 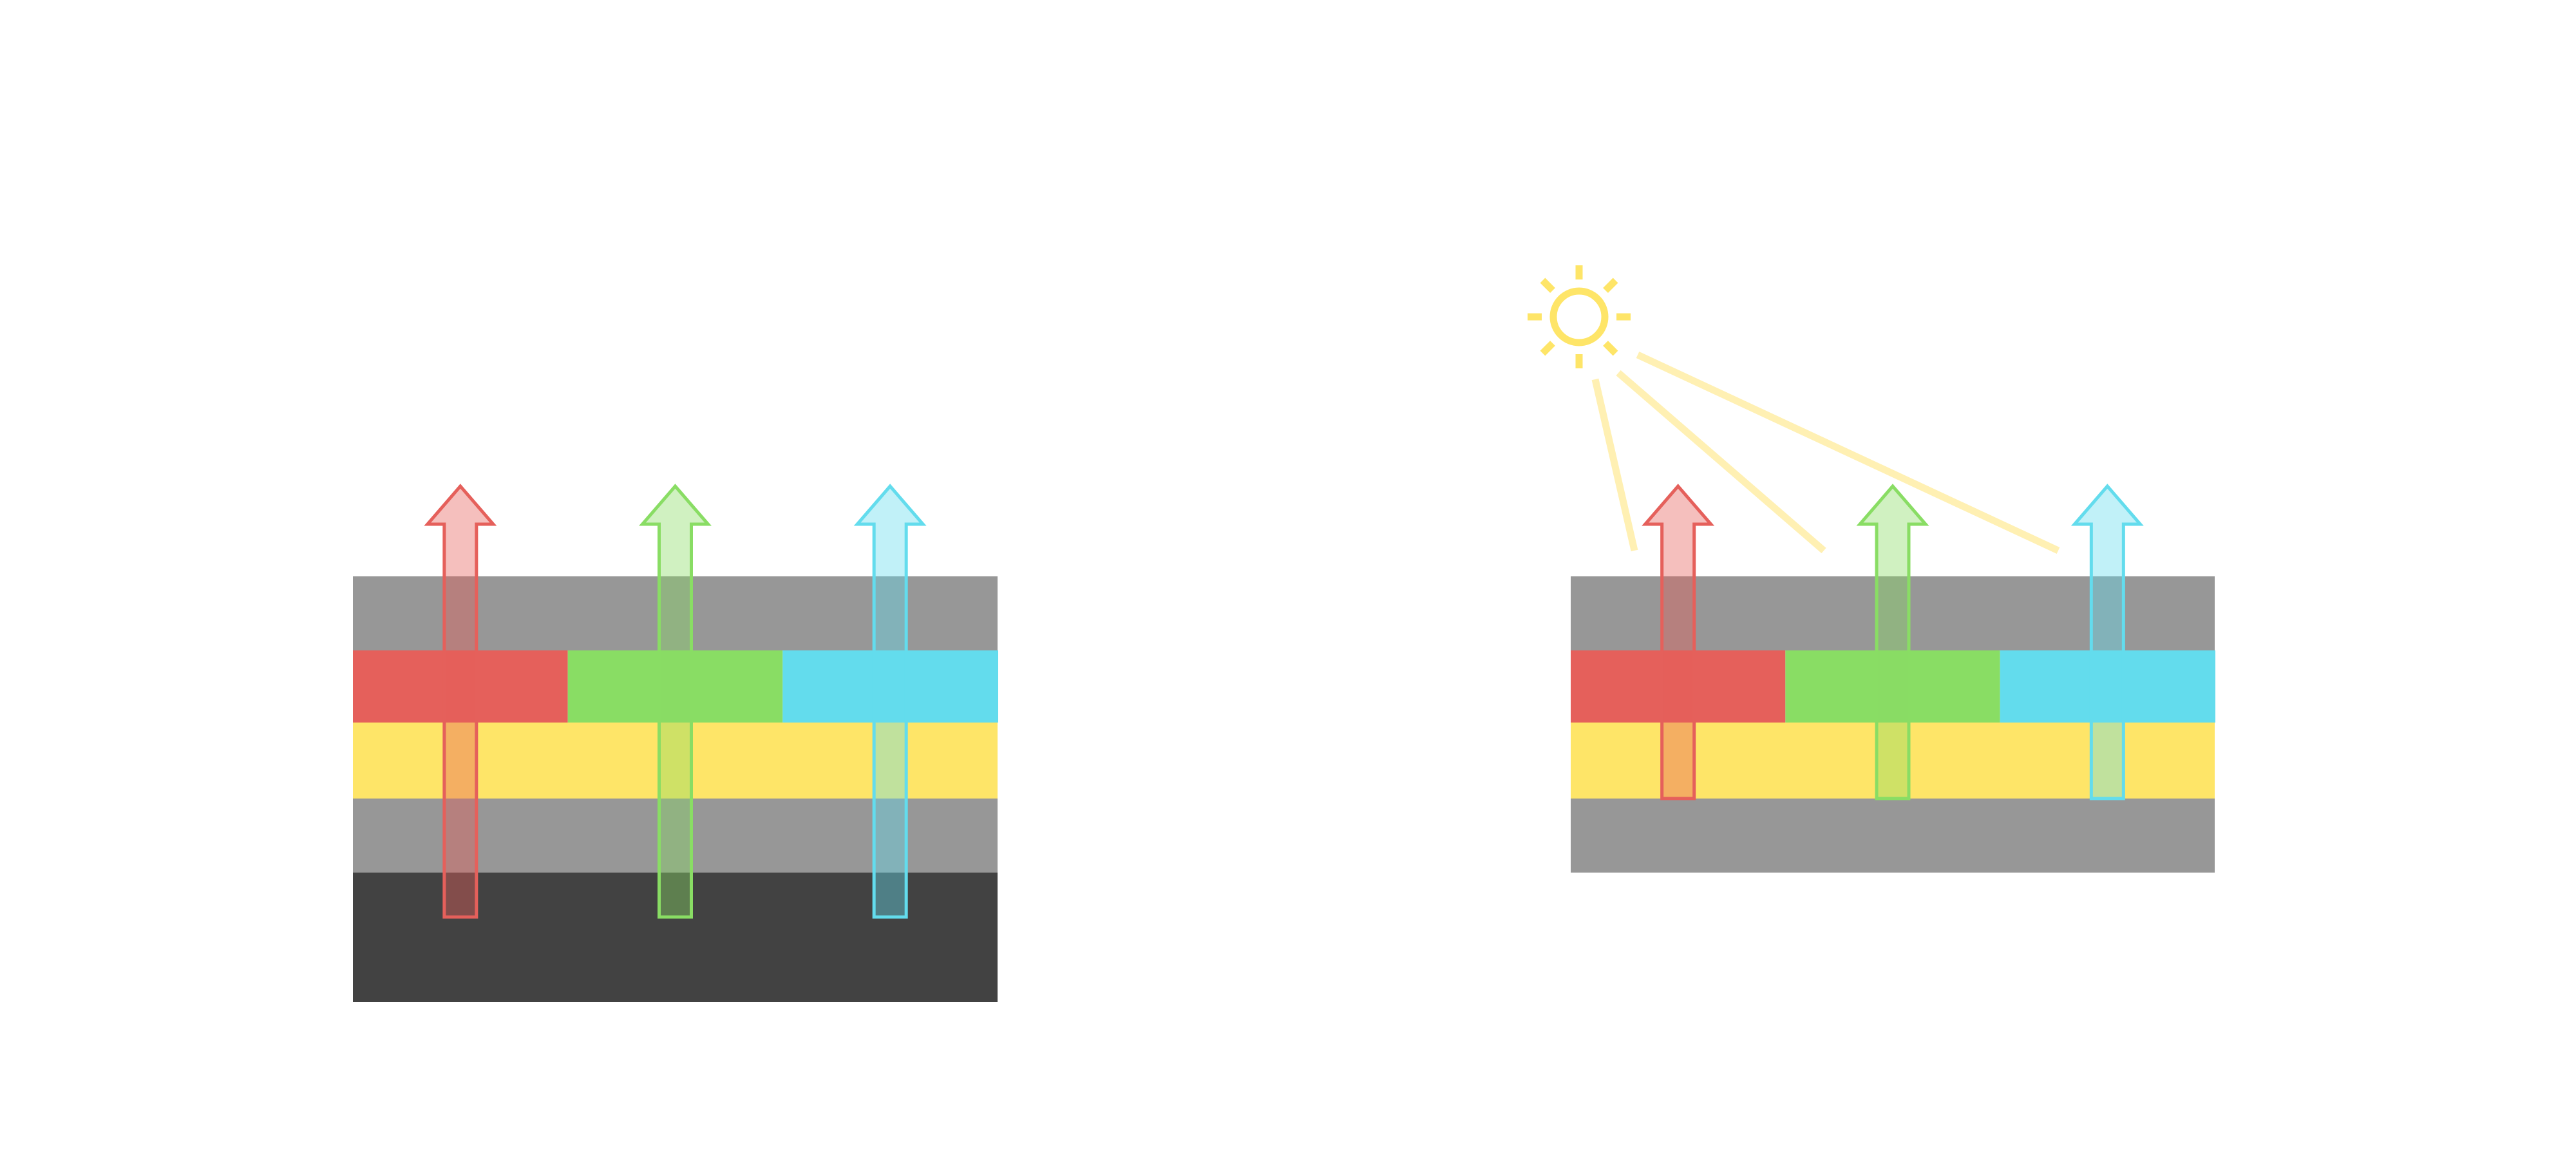 I want to click on left-stack, so click(x=676, y=743).